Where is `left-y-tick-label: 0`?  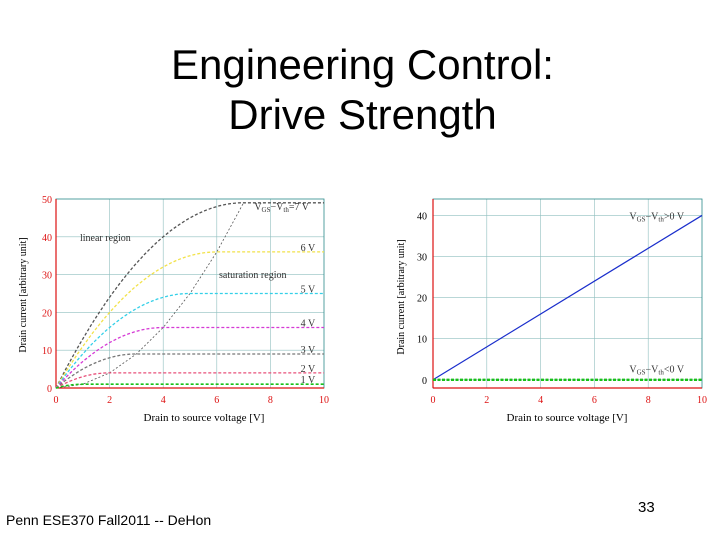
left-y-tick-label: 0 is located at coordinates (49, 389).